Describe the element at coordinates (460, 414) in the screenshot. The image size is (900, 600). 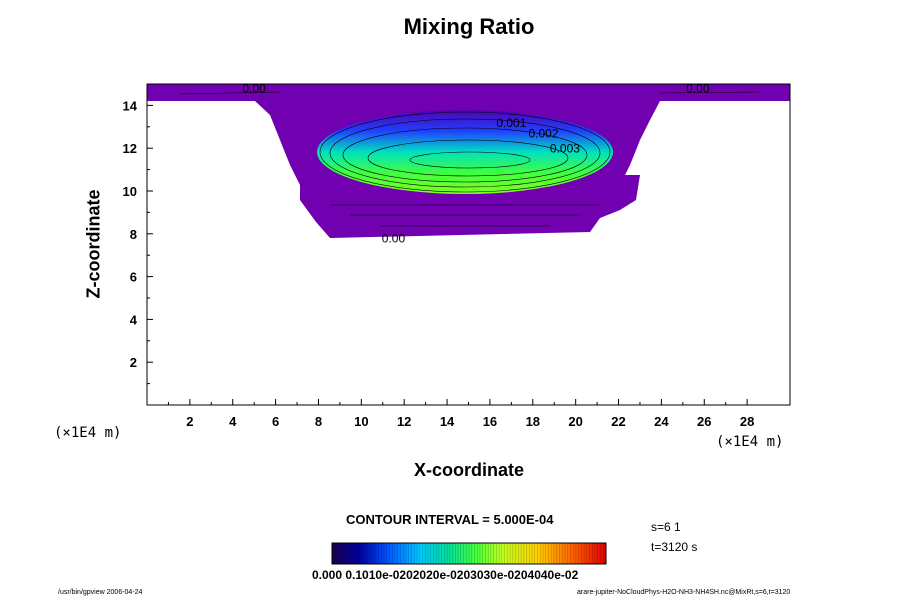
I see `x-axis: 2 4 6 8 10 12 14 16 18 20 22 24 26 28` at that location.